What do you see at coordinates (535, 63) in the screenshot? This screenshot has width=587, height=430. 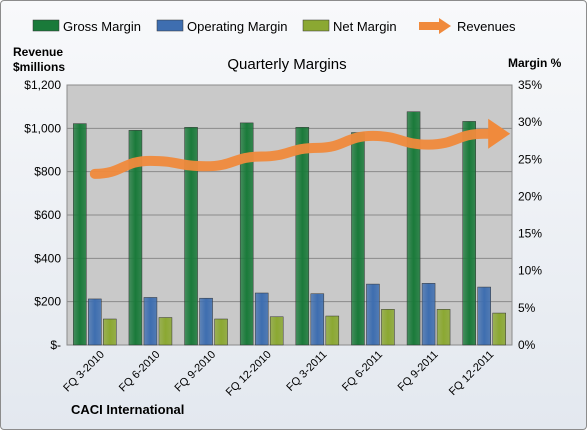 I see `right-axis-title: Margin %` at bounding box center [535, 63].